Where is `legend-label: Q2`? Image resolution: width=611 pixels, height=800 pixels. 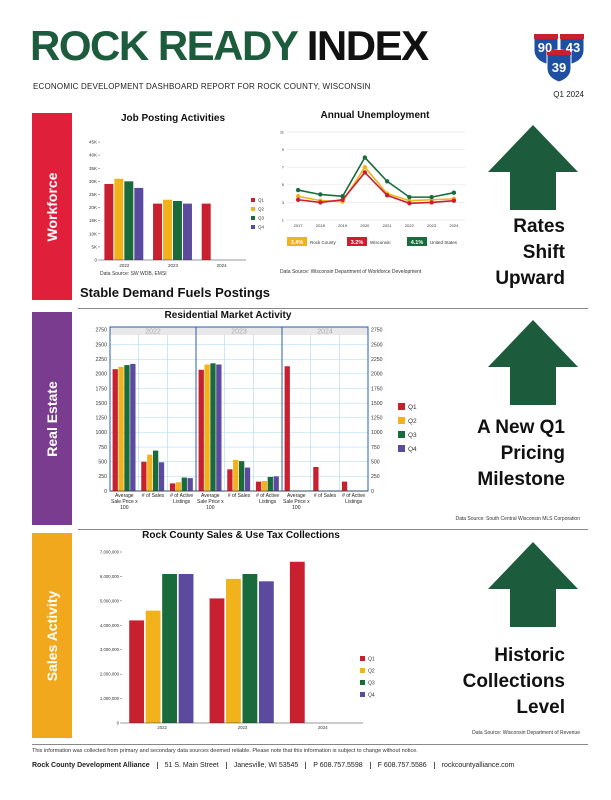 legend-label: Q2 is located at coordinates (371, 671).